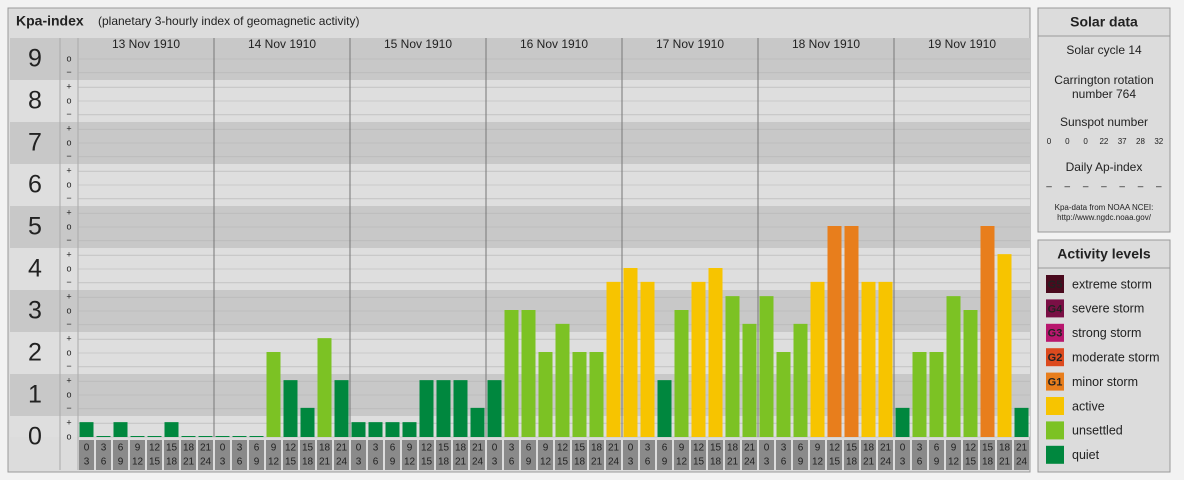  What do you see at coordinates (1140, 141) in the screenshot?
I see `sunspot-number: 28` at bounding box center [1140, 141].